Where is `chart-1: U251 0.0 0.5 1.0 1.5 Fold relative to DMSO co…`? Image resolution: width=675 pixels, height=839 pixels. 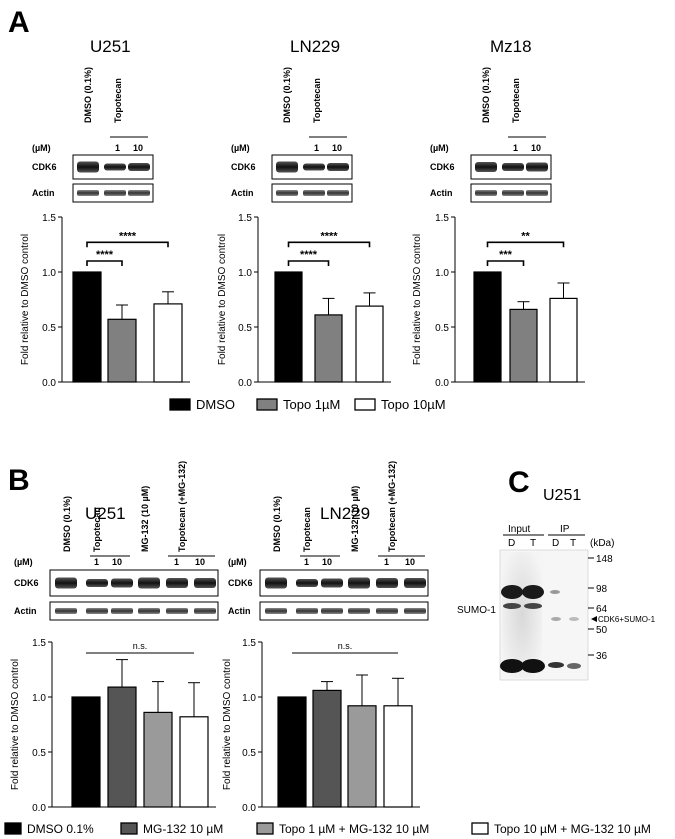 chart-1: U251 0.0 0.5 1.0 1.5 Fold relative to DMSO co… is located at coordinates (105, 213).